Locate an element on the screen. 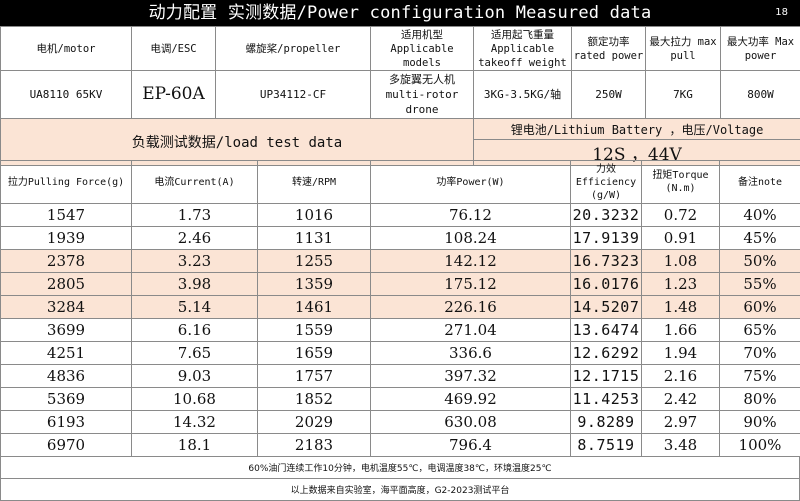 The width and height of the screenshot is (800, 501). spec-header-max-power: 最大功率 Max power is located at coordinates (760, 49).